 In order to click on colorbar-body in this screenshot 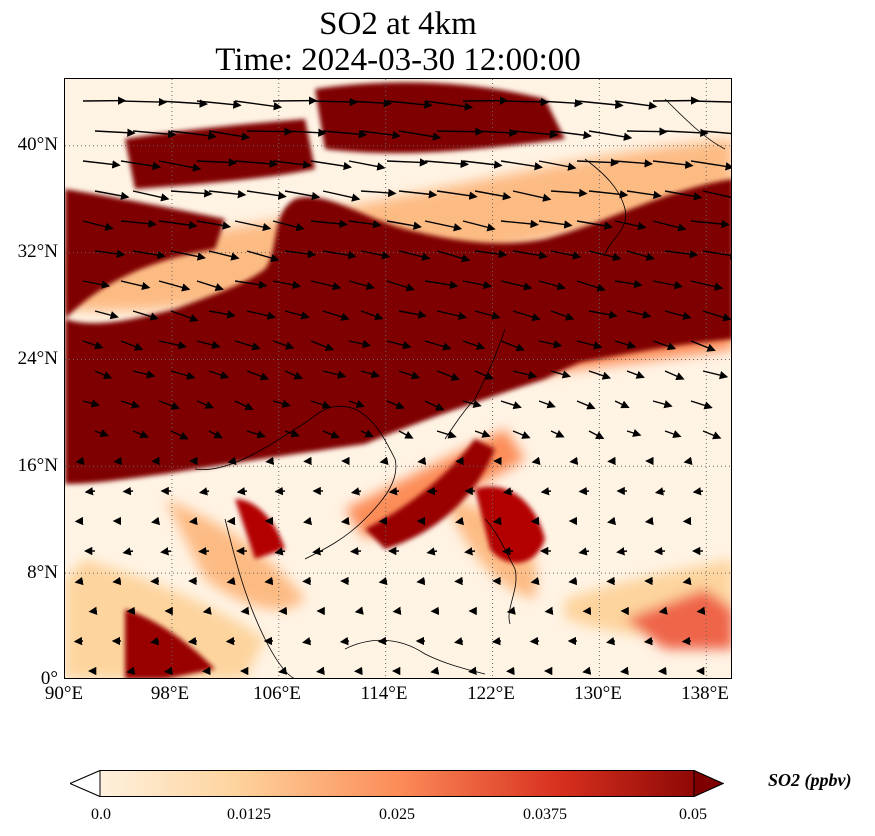, I will do `click(397, 783)`.